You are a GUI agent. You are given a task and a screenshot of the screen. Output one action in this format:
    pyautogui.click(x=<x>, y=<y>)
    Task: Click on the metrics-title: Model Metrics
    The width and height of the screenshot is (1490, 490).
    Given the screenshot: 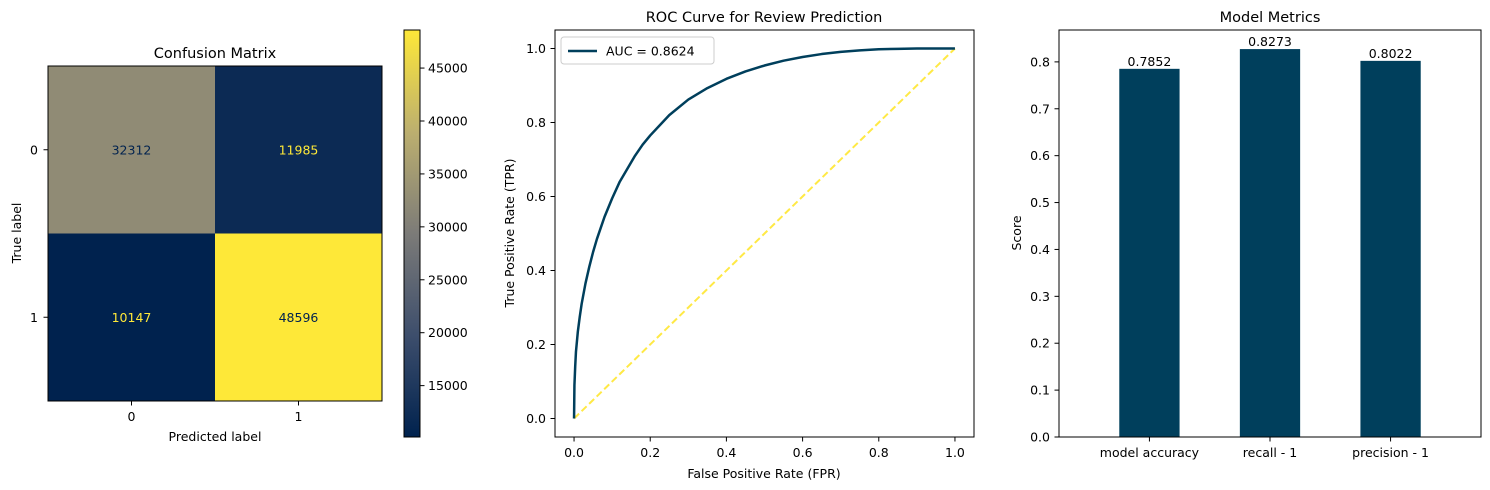 What is the action you would take?
    pyautogui.click(x=1270, y=18)
    